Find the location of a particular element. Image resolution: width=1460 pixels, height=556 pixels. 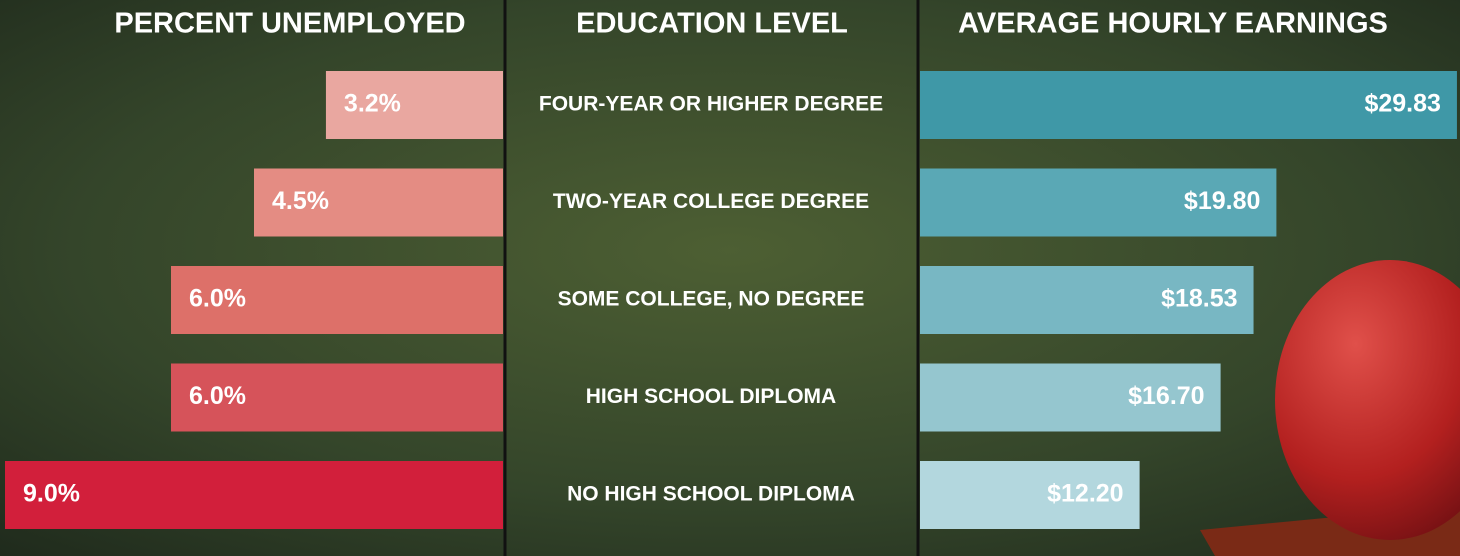

value-label: 3.2% is located at coordinates (372, 104).